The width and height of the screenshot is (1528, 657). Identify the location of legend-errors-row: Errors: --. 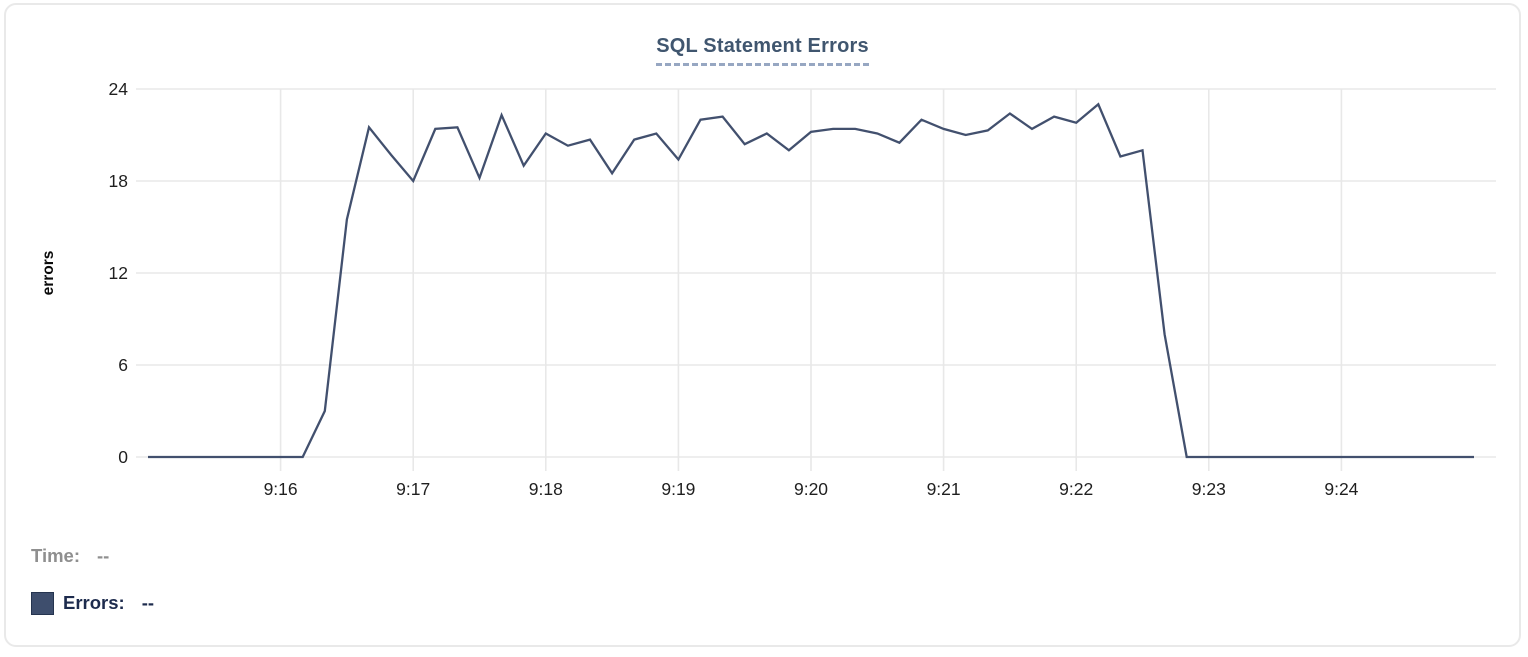
(92, 603).